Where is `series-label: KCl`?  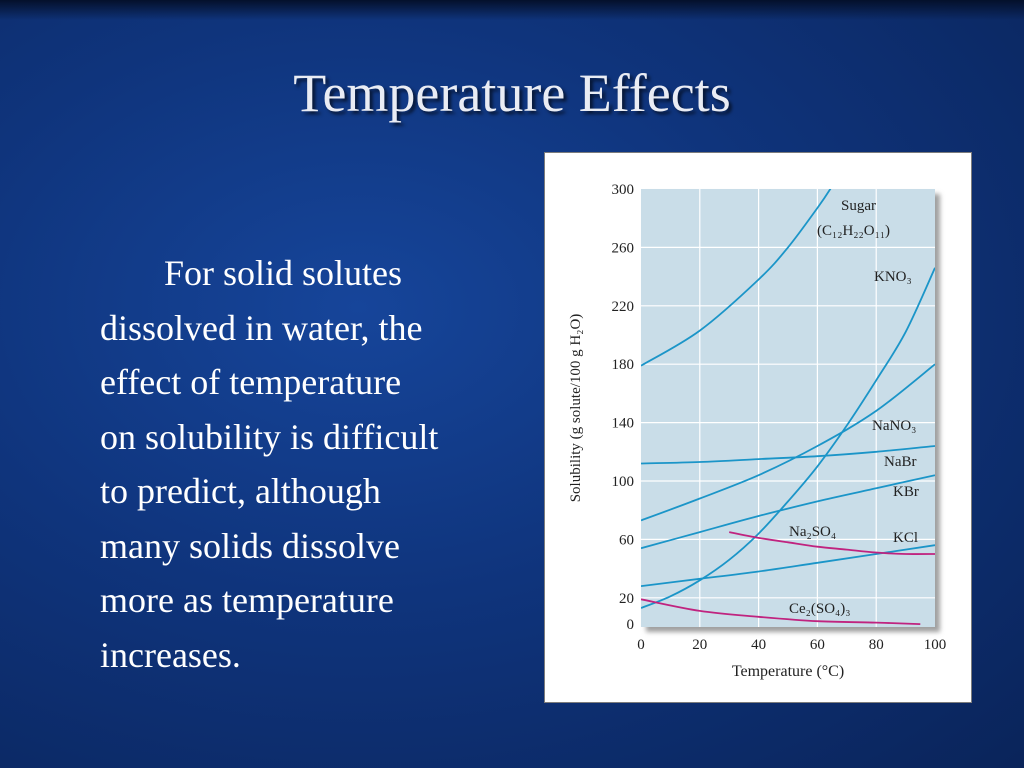
series-label: KCl is located at coordinates (905, 538).